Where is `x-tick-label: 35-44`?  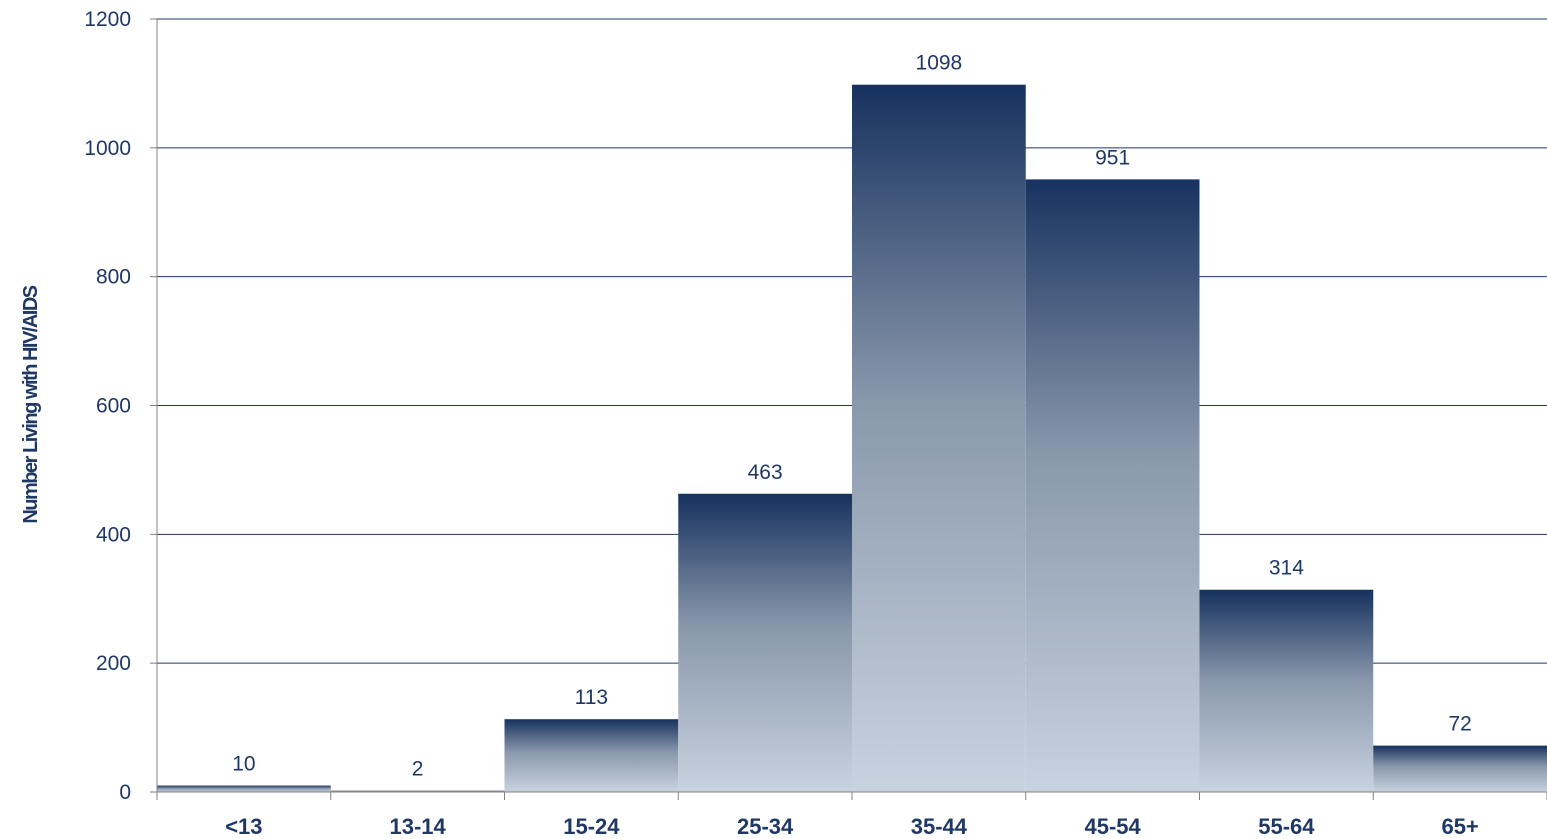
x-tick-label: 35-44 is located at coordinates (939, 826).